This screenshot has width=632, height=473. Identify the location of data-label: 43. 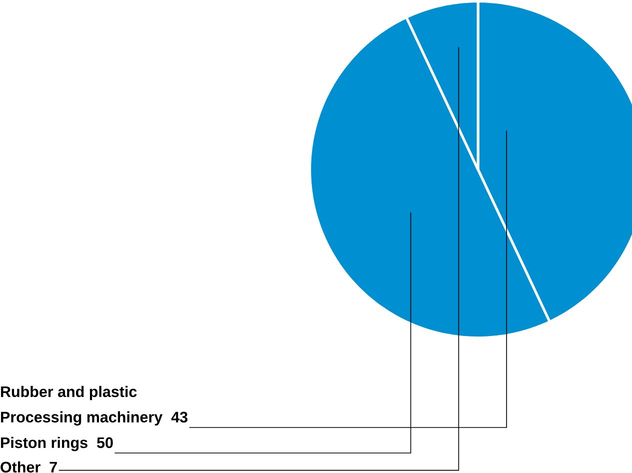
(179, 417).